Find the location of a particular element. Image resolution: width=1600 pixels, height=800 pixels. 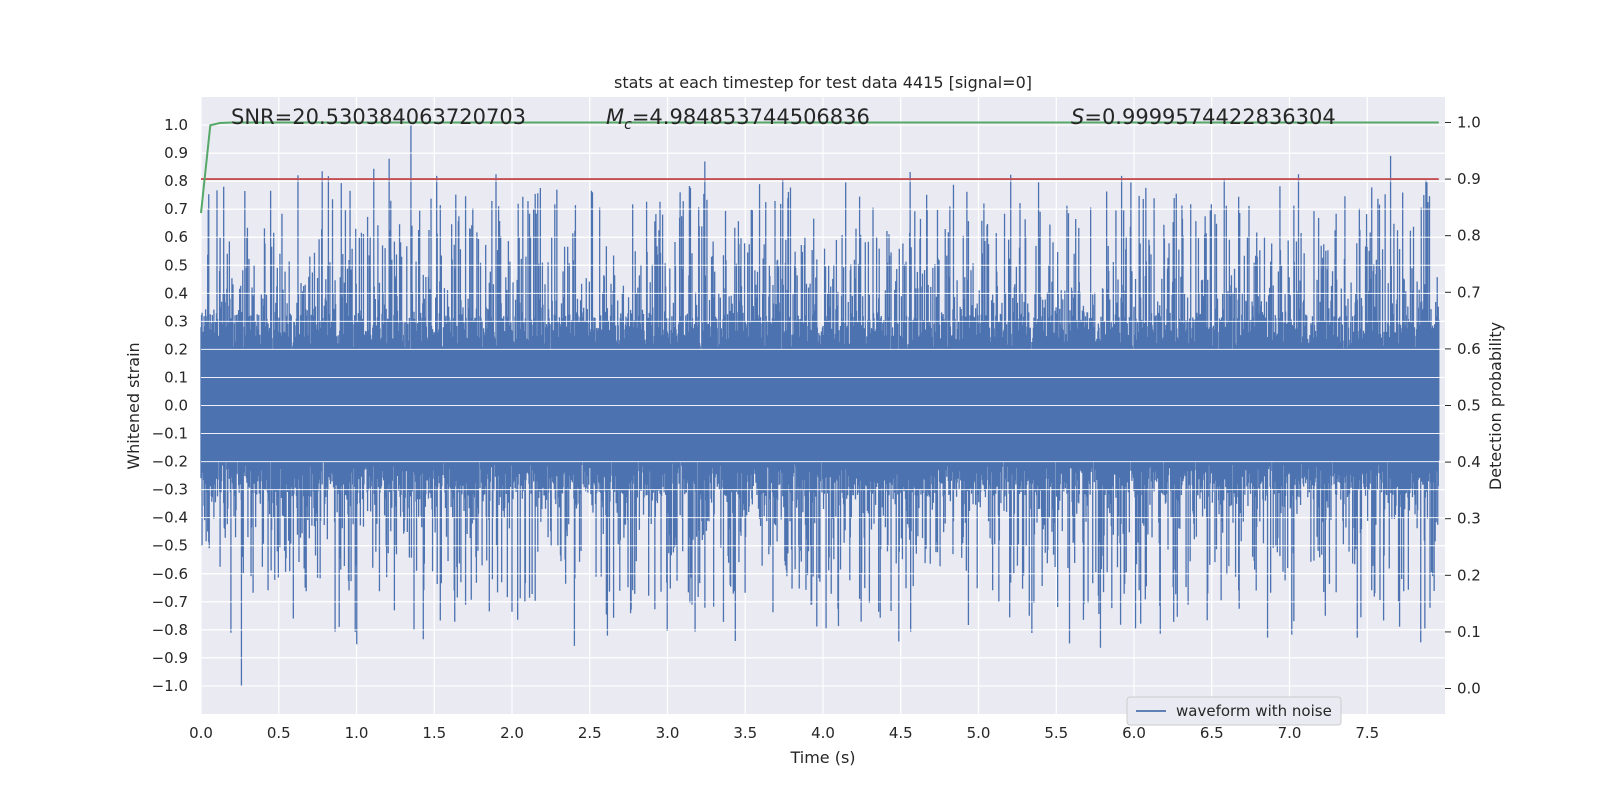

y2-tick-label: 1.0 is located at coordinates (1469, 122).